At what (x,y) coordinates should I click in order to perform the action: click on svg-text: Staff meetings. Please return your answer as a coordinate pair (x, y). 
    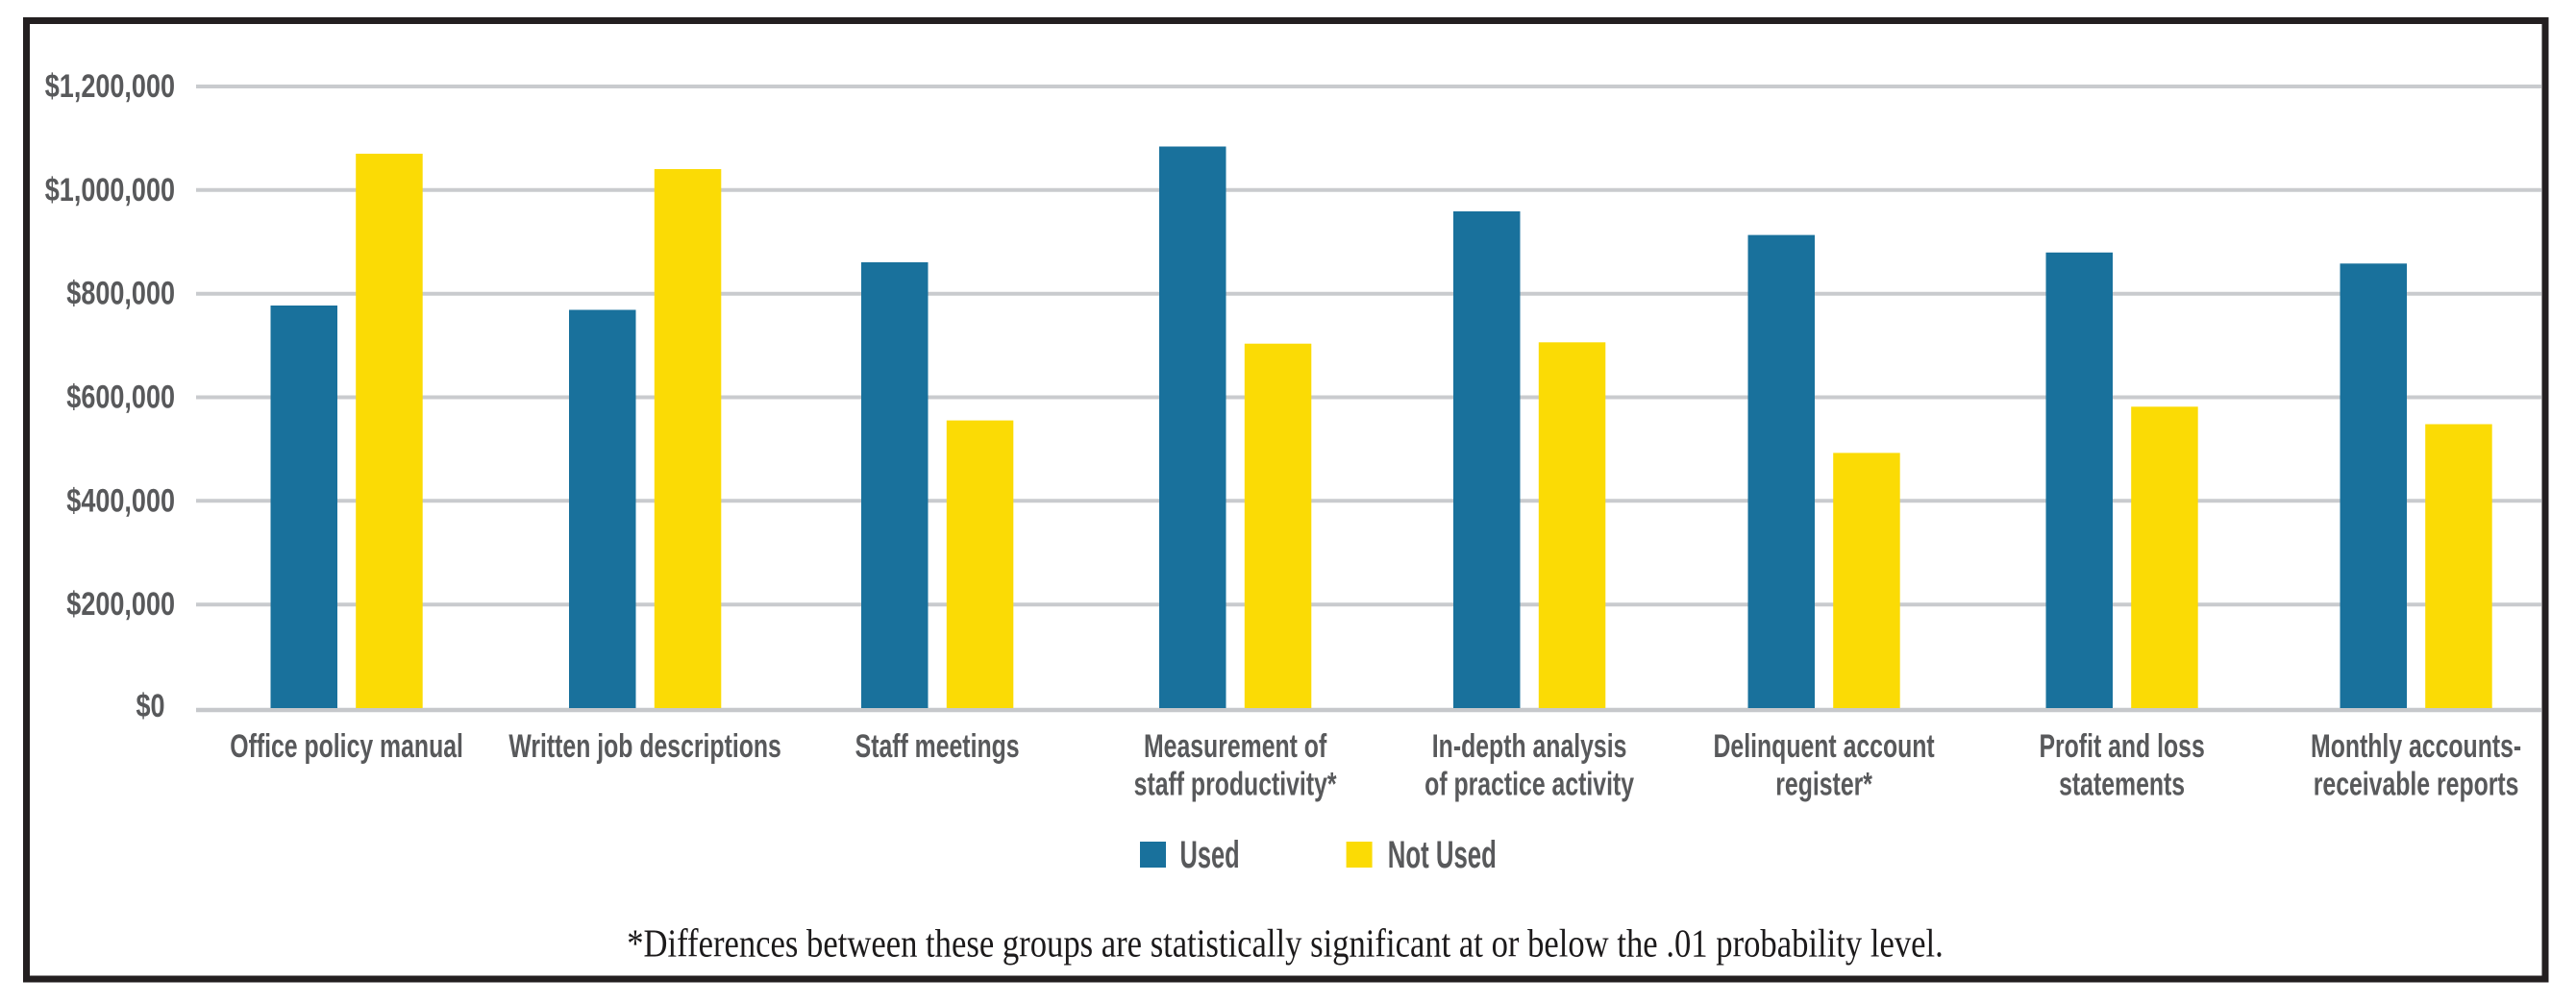
    Looking at the image, I should click on (938, 746).